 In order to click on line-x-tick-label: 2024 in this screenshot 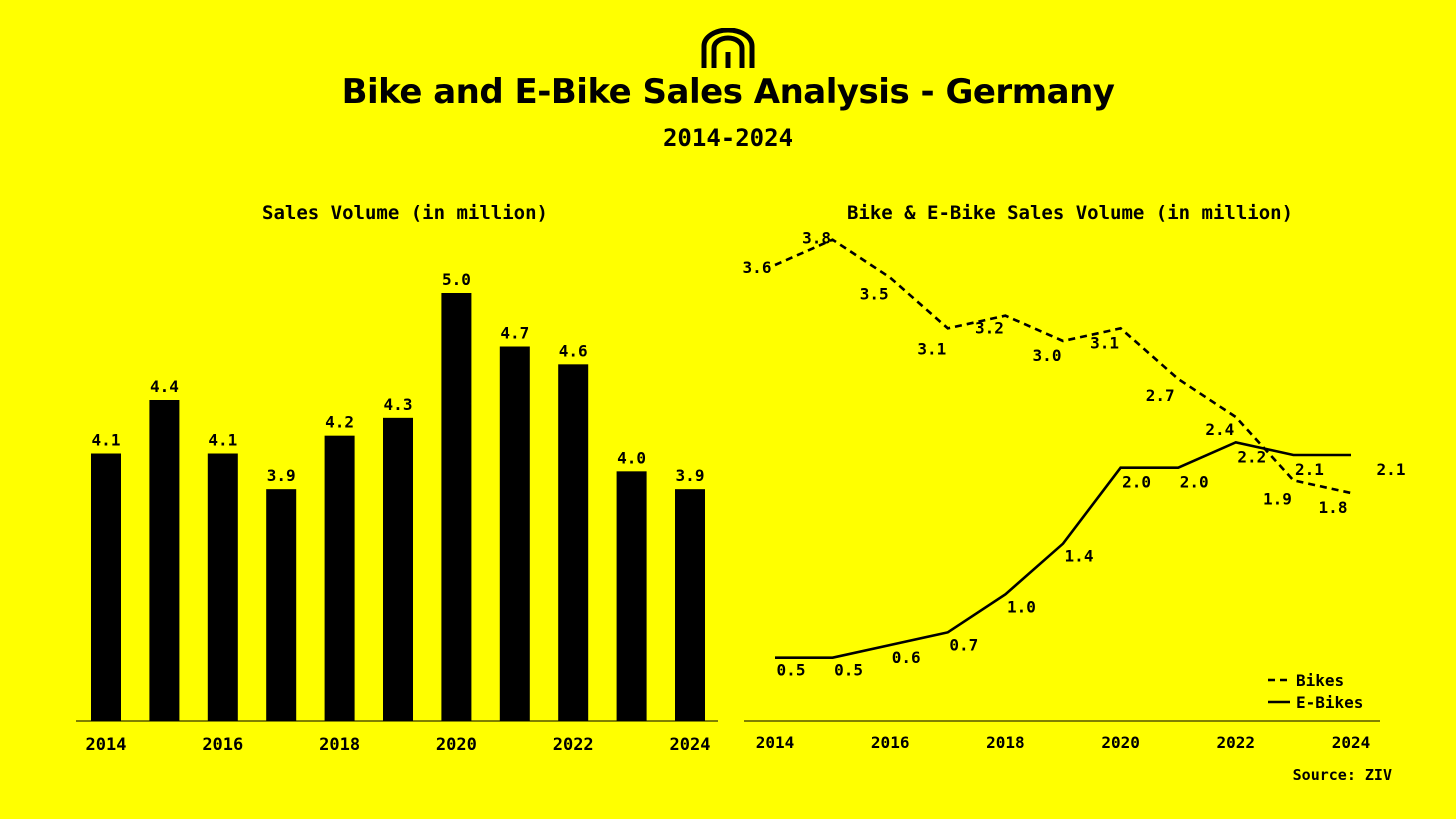, I will do `click(1351, 742)`.